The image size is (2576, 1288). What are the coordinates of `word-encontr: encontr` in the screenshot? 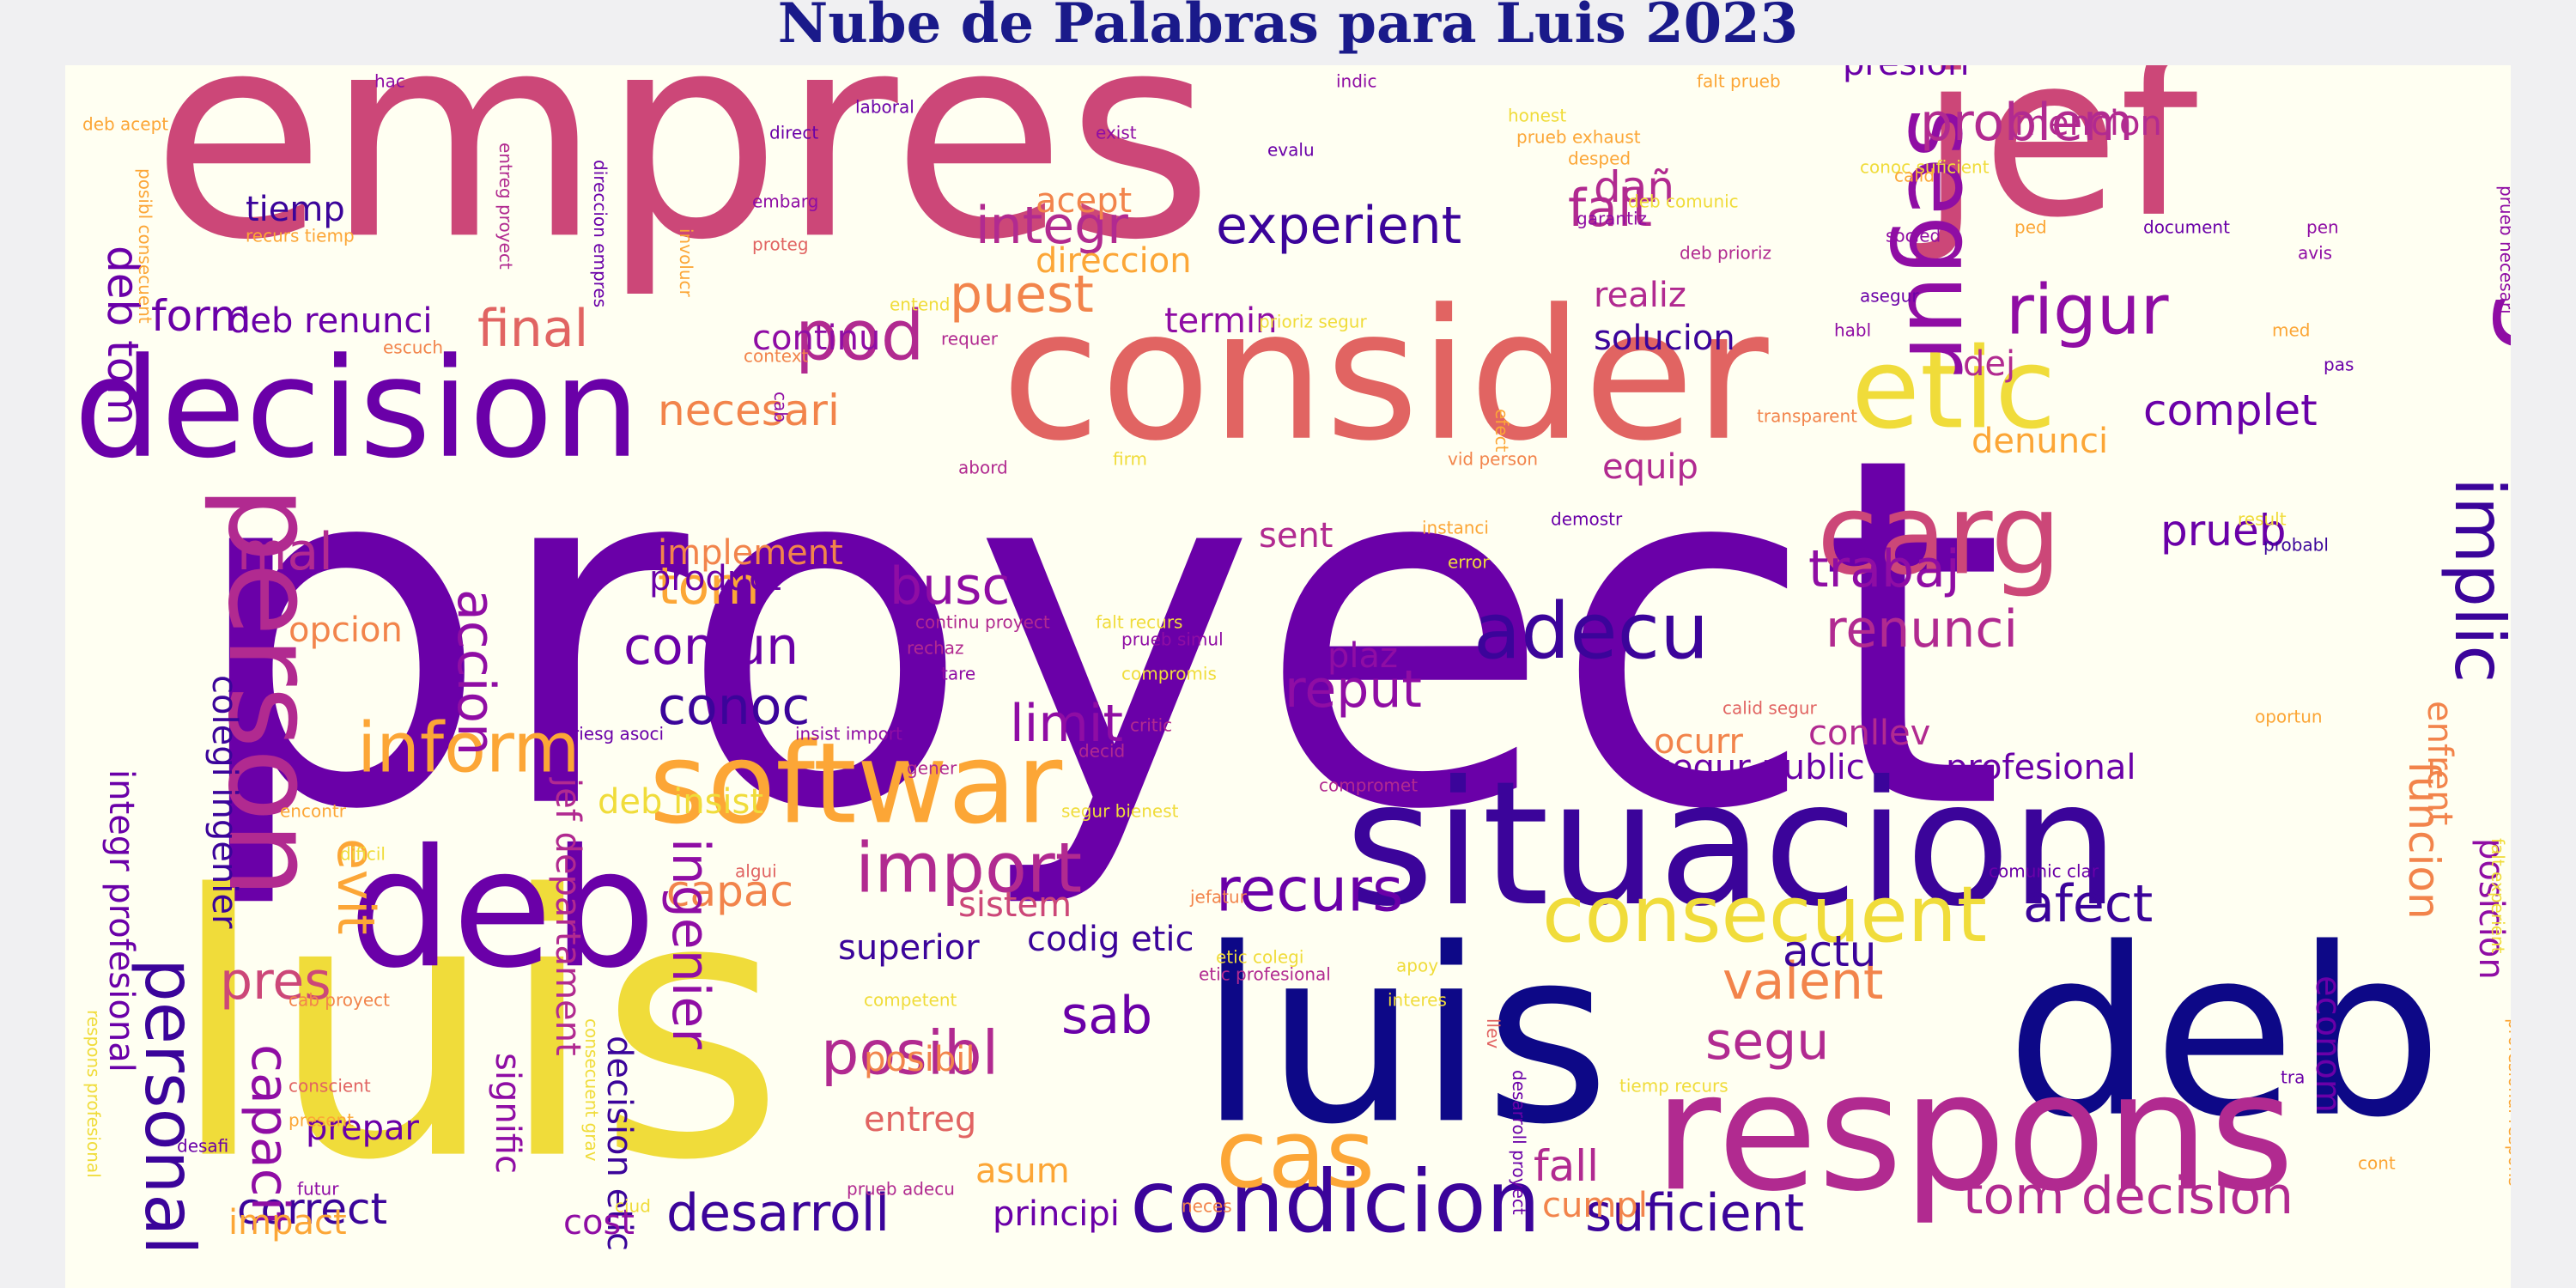 It's located at (313, 812).